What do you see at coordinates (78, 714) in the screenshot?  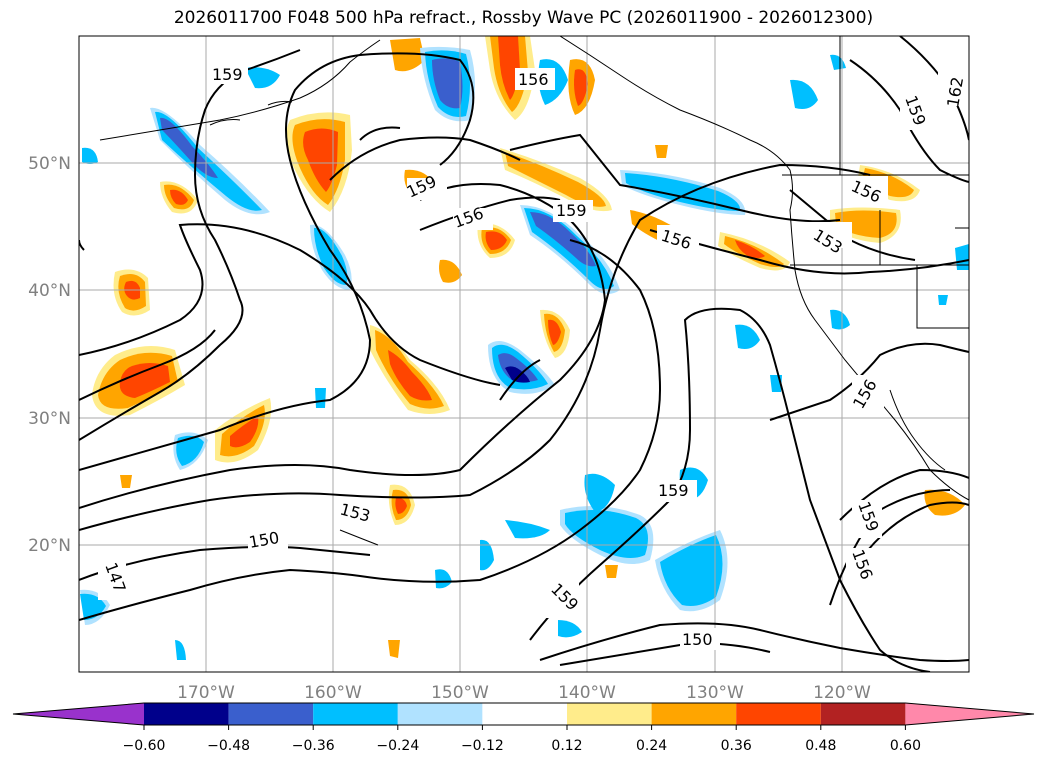 I see `colorbar-extend-low` at bounding box center [78, 714].